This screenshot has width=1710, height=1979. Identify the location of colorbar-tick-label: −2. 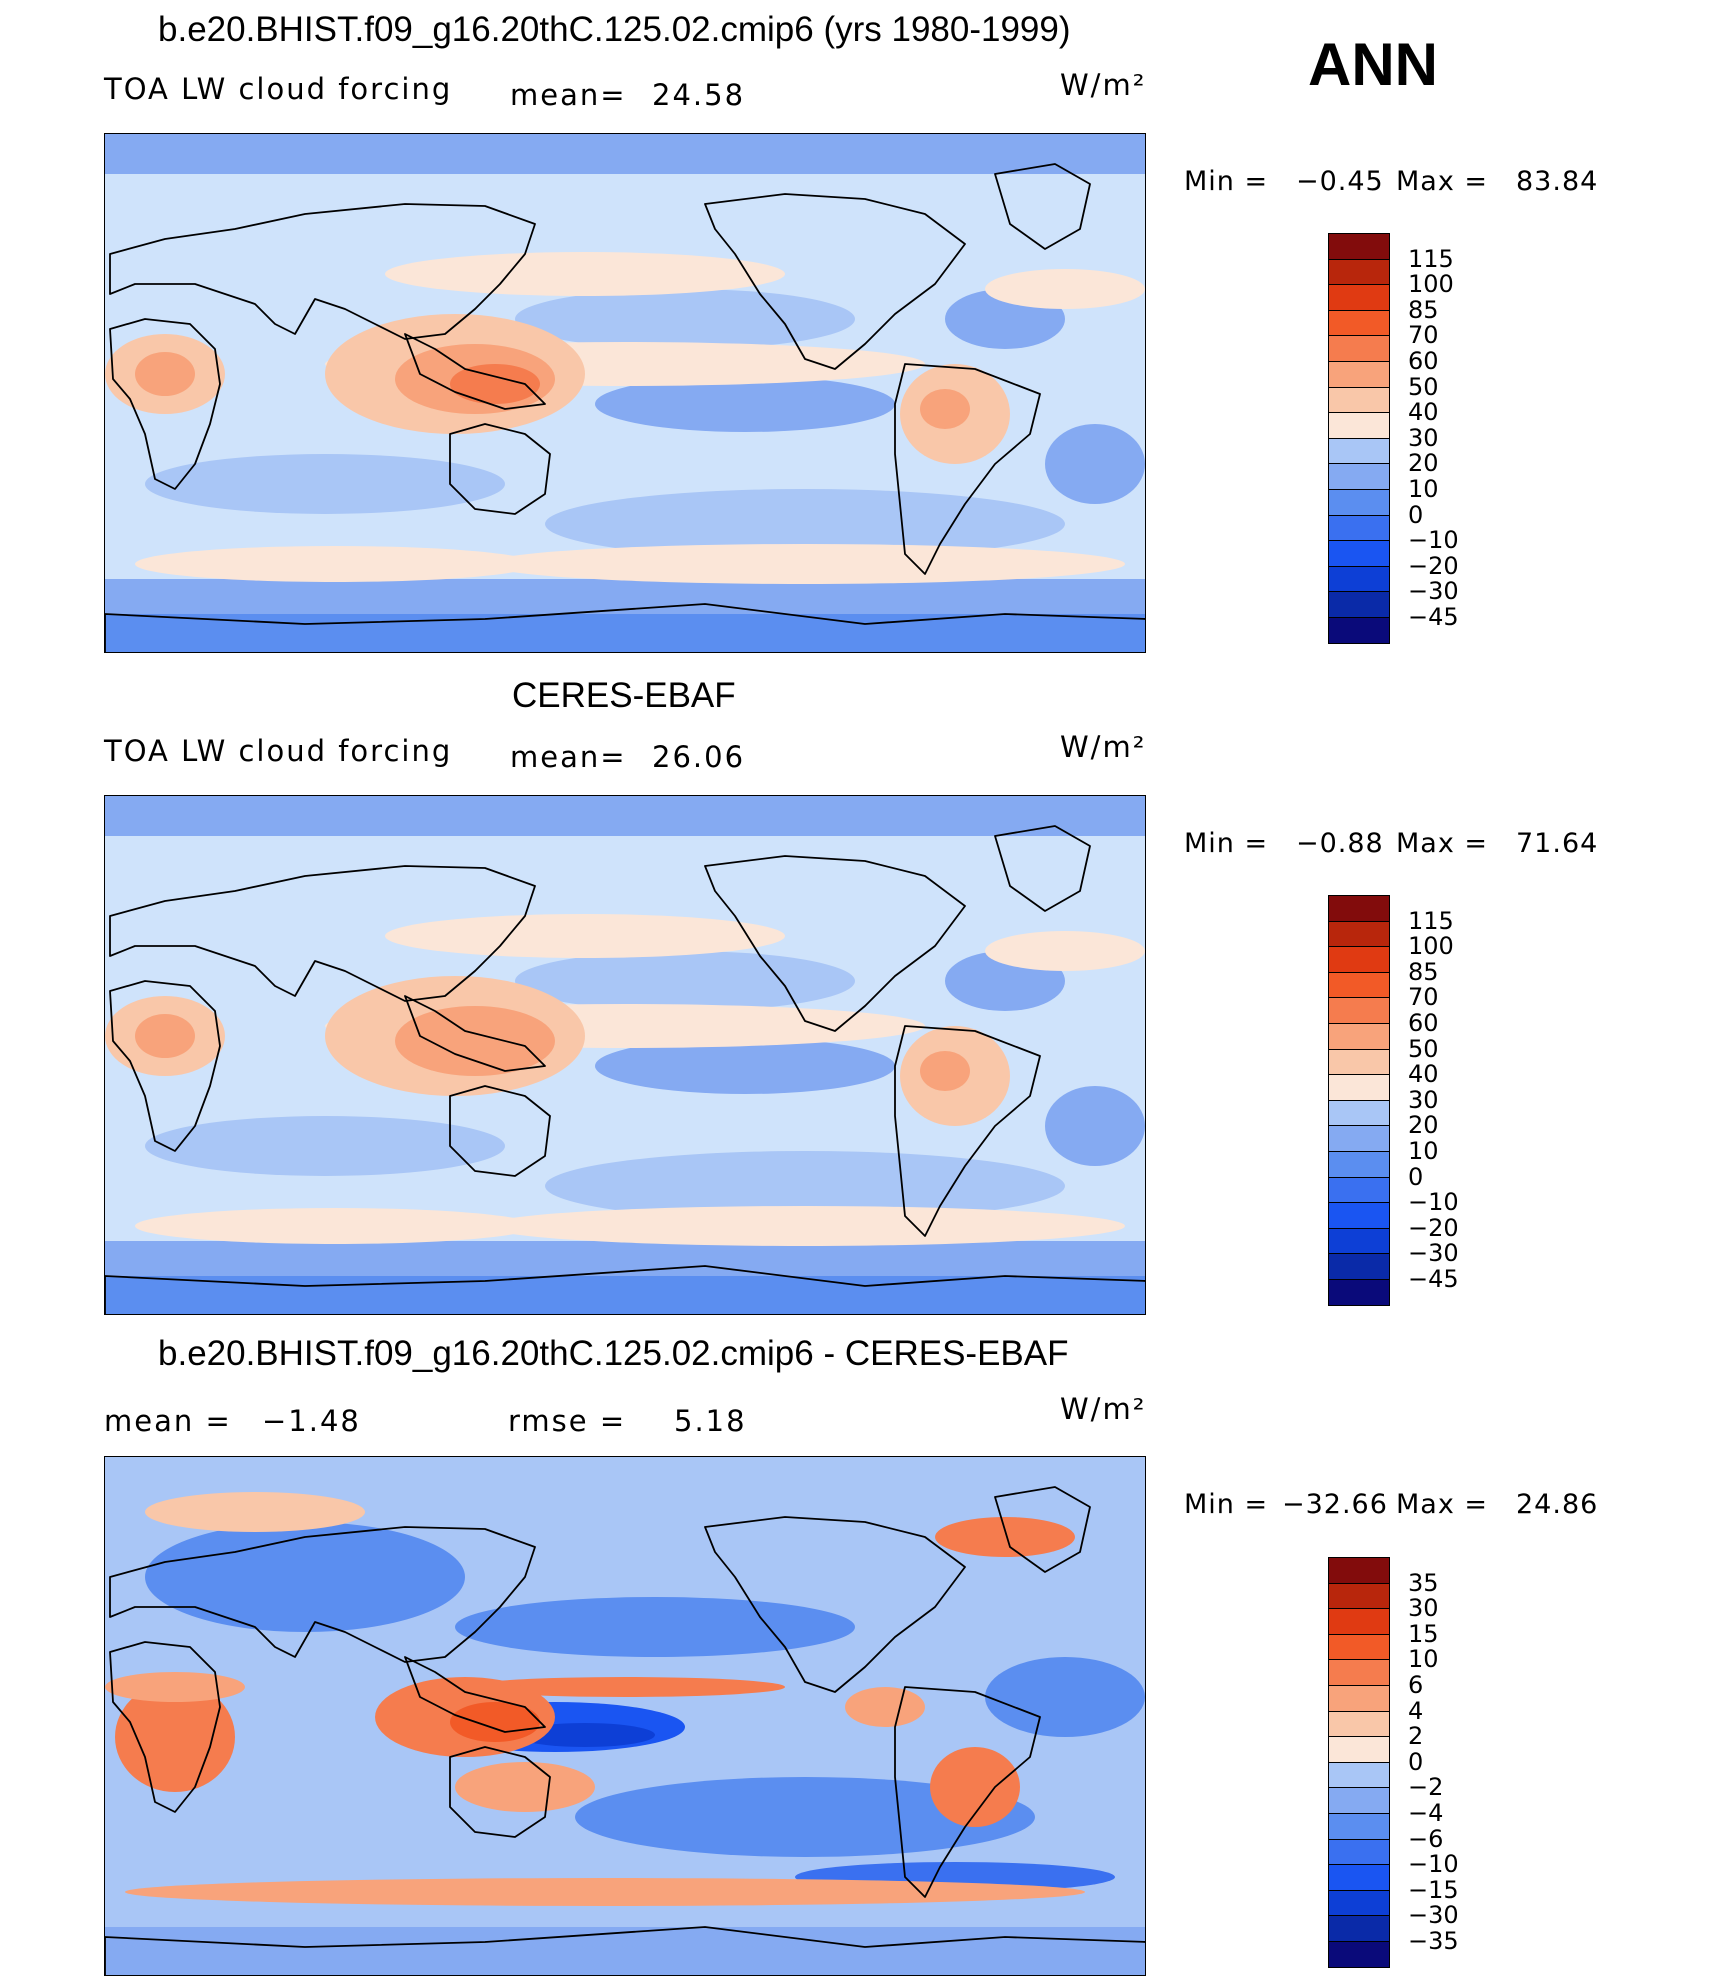
(1426, 1787).